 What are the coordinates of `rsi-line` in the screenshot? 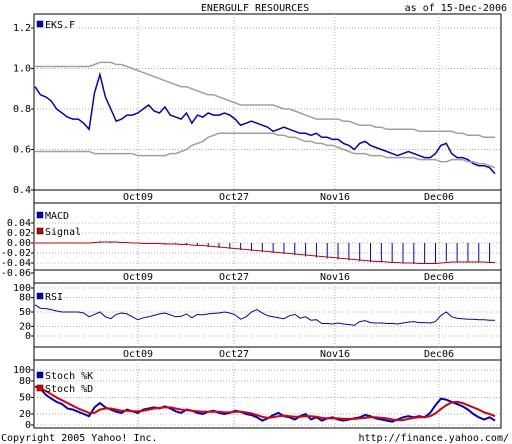 It's located at (264, 315).